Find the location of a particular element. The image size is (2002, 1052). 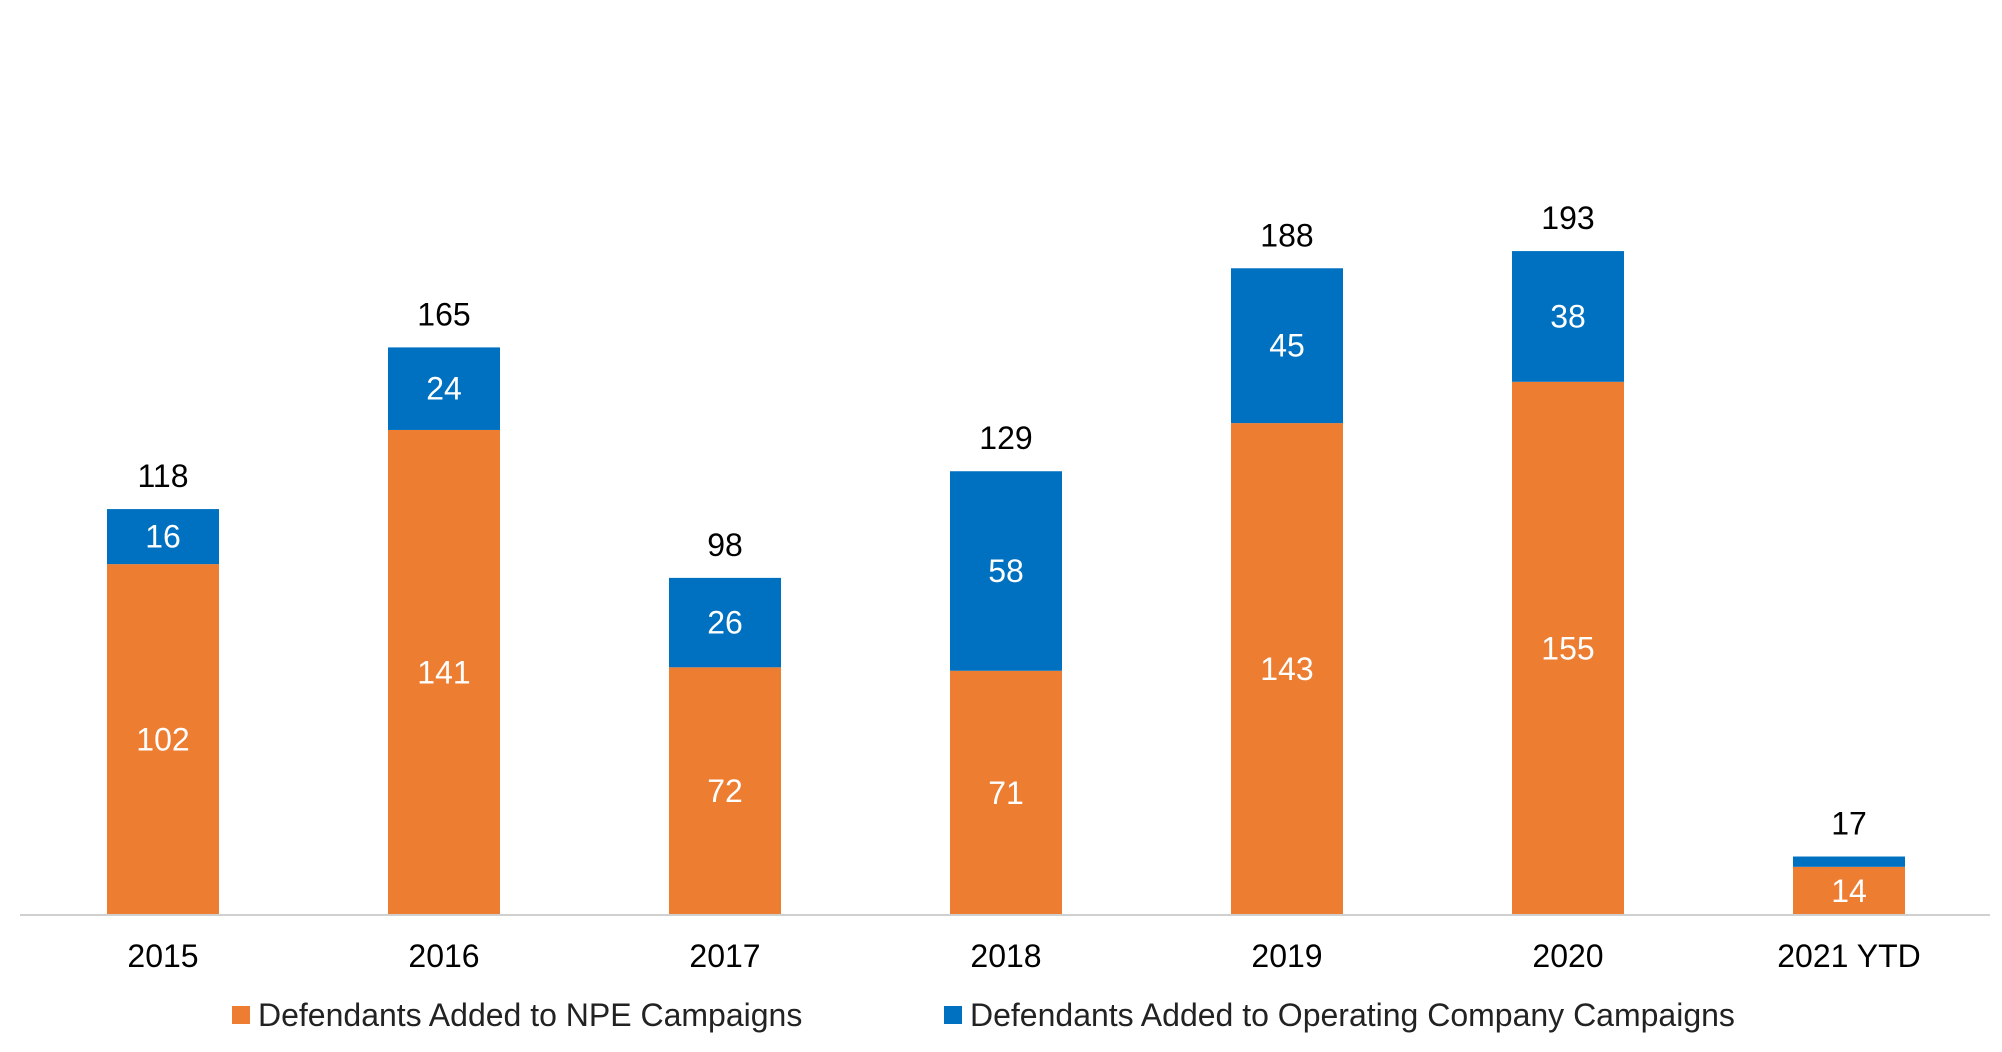

data-label-2019-npe: 143 is located at coordinates (1286, 669).